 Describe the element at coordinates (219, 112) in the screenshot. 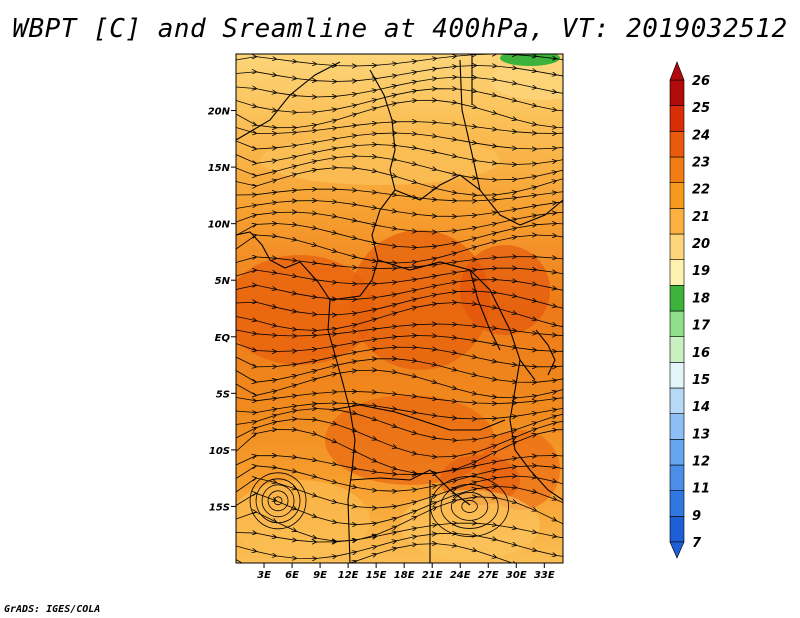

I see `lat-tick-label: 20N` at that location.